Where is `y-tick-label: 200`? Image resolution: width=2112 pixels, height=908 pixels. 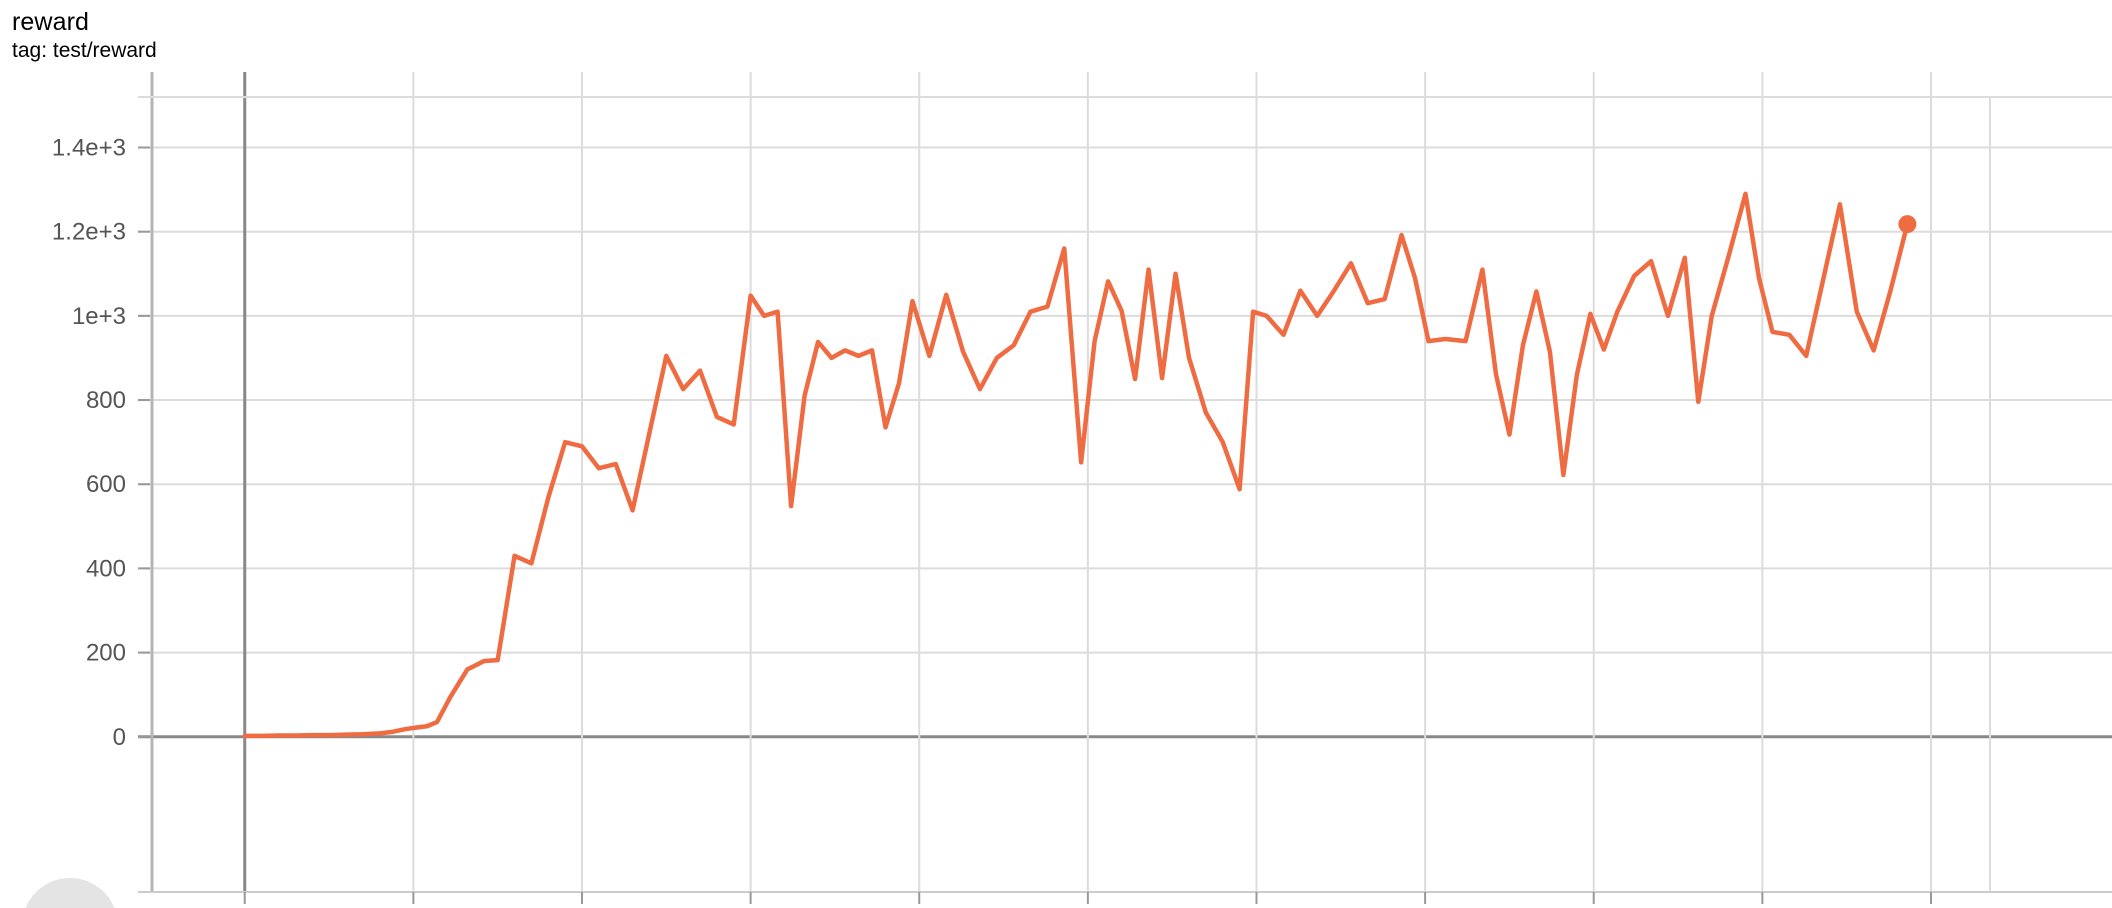
y-tick-label: 200 is located at coordinates (106, 653).